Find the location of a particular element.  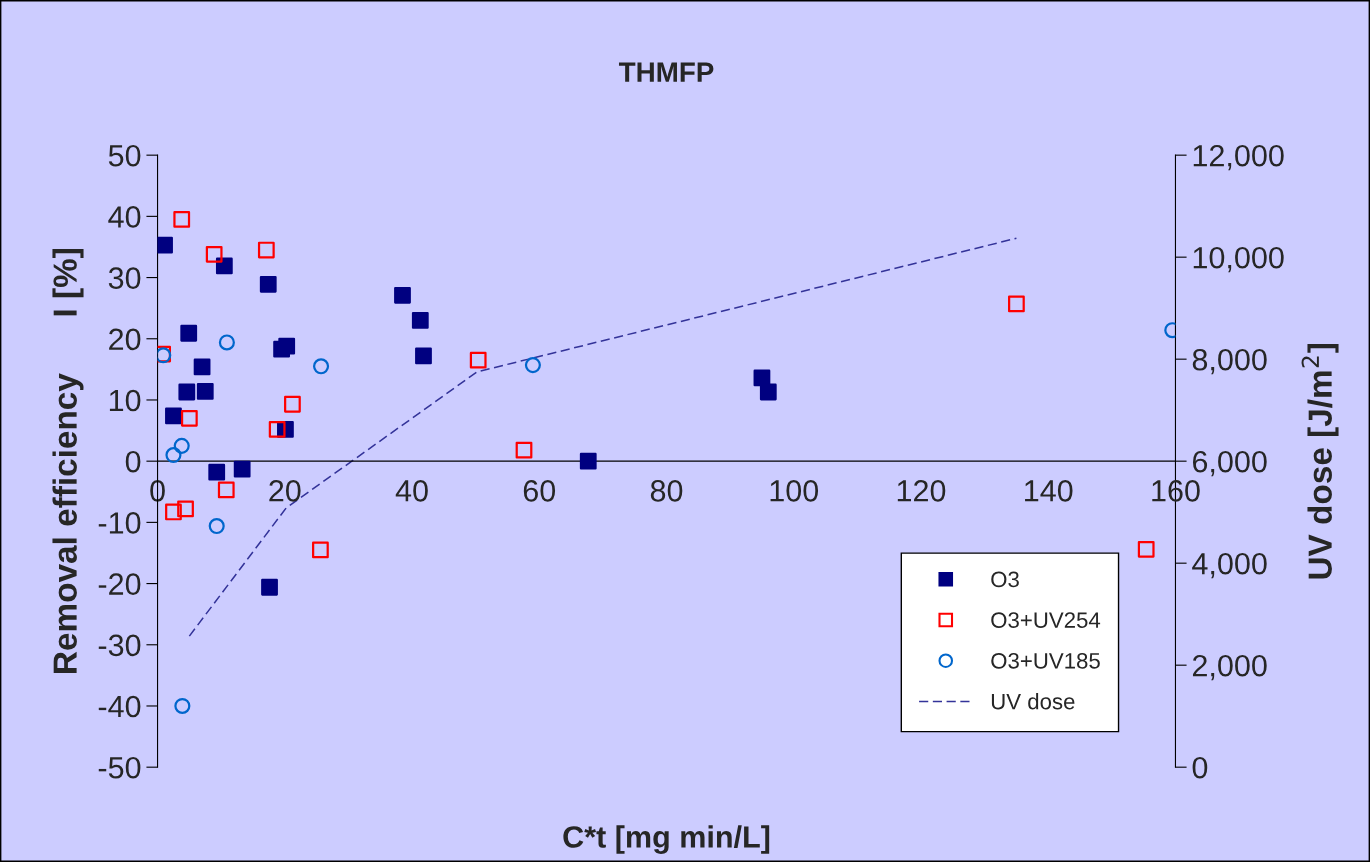

y-tick-label: -30 is located at coordinates (119, 645).